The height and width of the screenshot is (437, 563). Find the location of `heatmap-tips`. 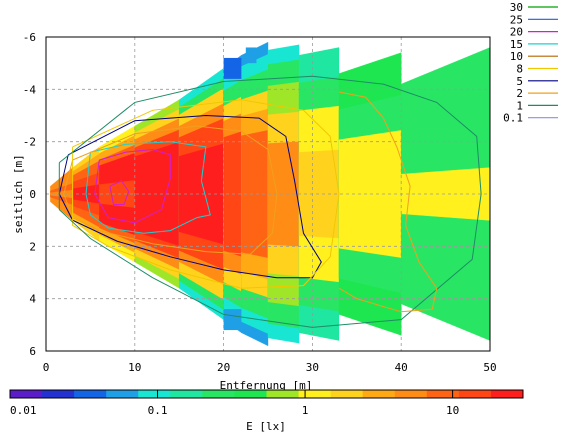

heatmap-tips is located at coordinates (240, 189).